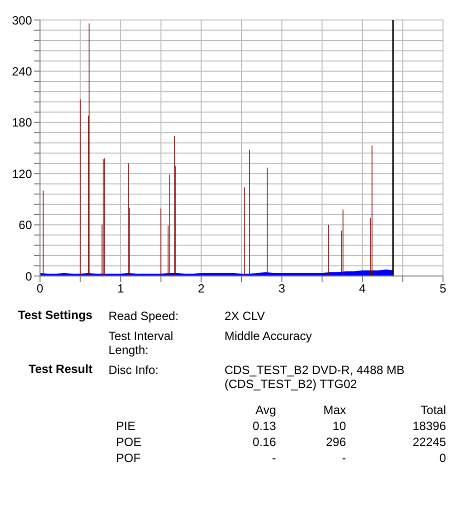 The height and width of the screenshot is (527, 469). What do you see at coordinates (442, 458) in the screenshot?
I see `text: 0` at bounding box center [442, 458].